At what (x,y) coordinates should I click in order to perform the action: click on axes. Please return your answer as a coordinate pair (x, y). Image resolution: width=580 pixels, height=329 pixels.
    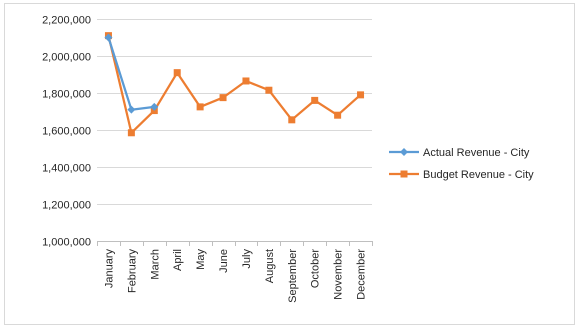
    Looking at the image, I should click on (235, 243).